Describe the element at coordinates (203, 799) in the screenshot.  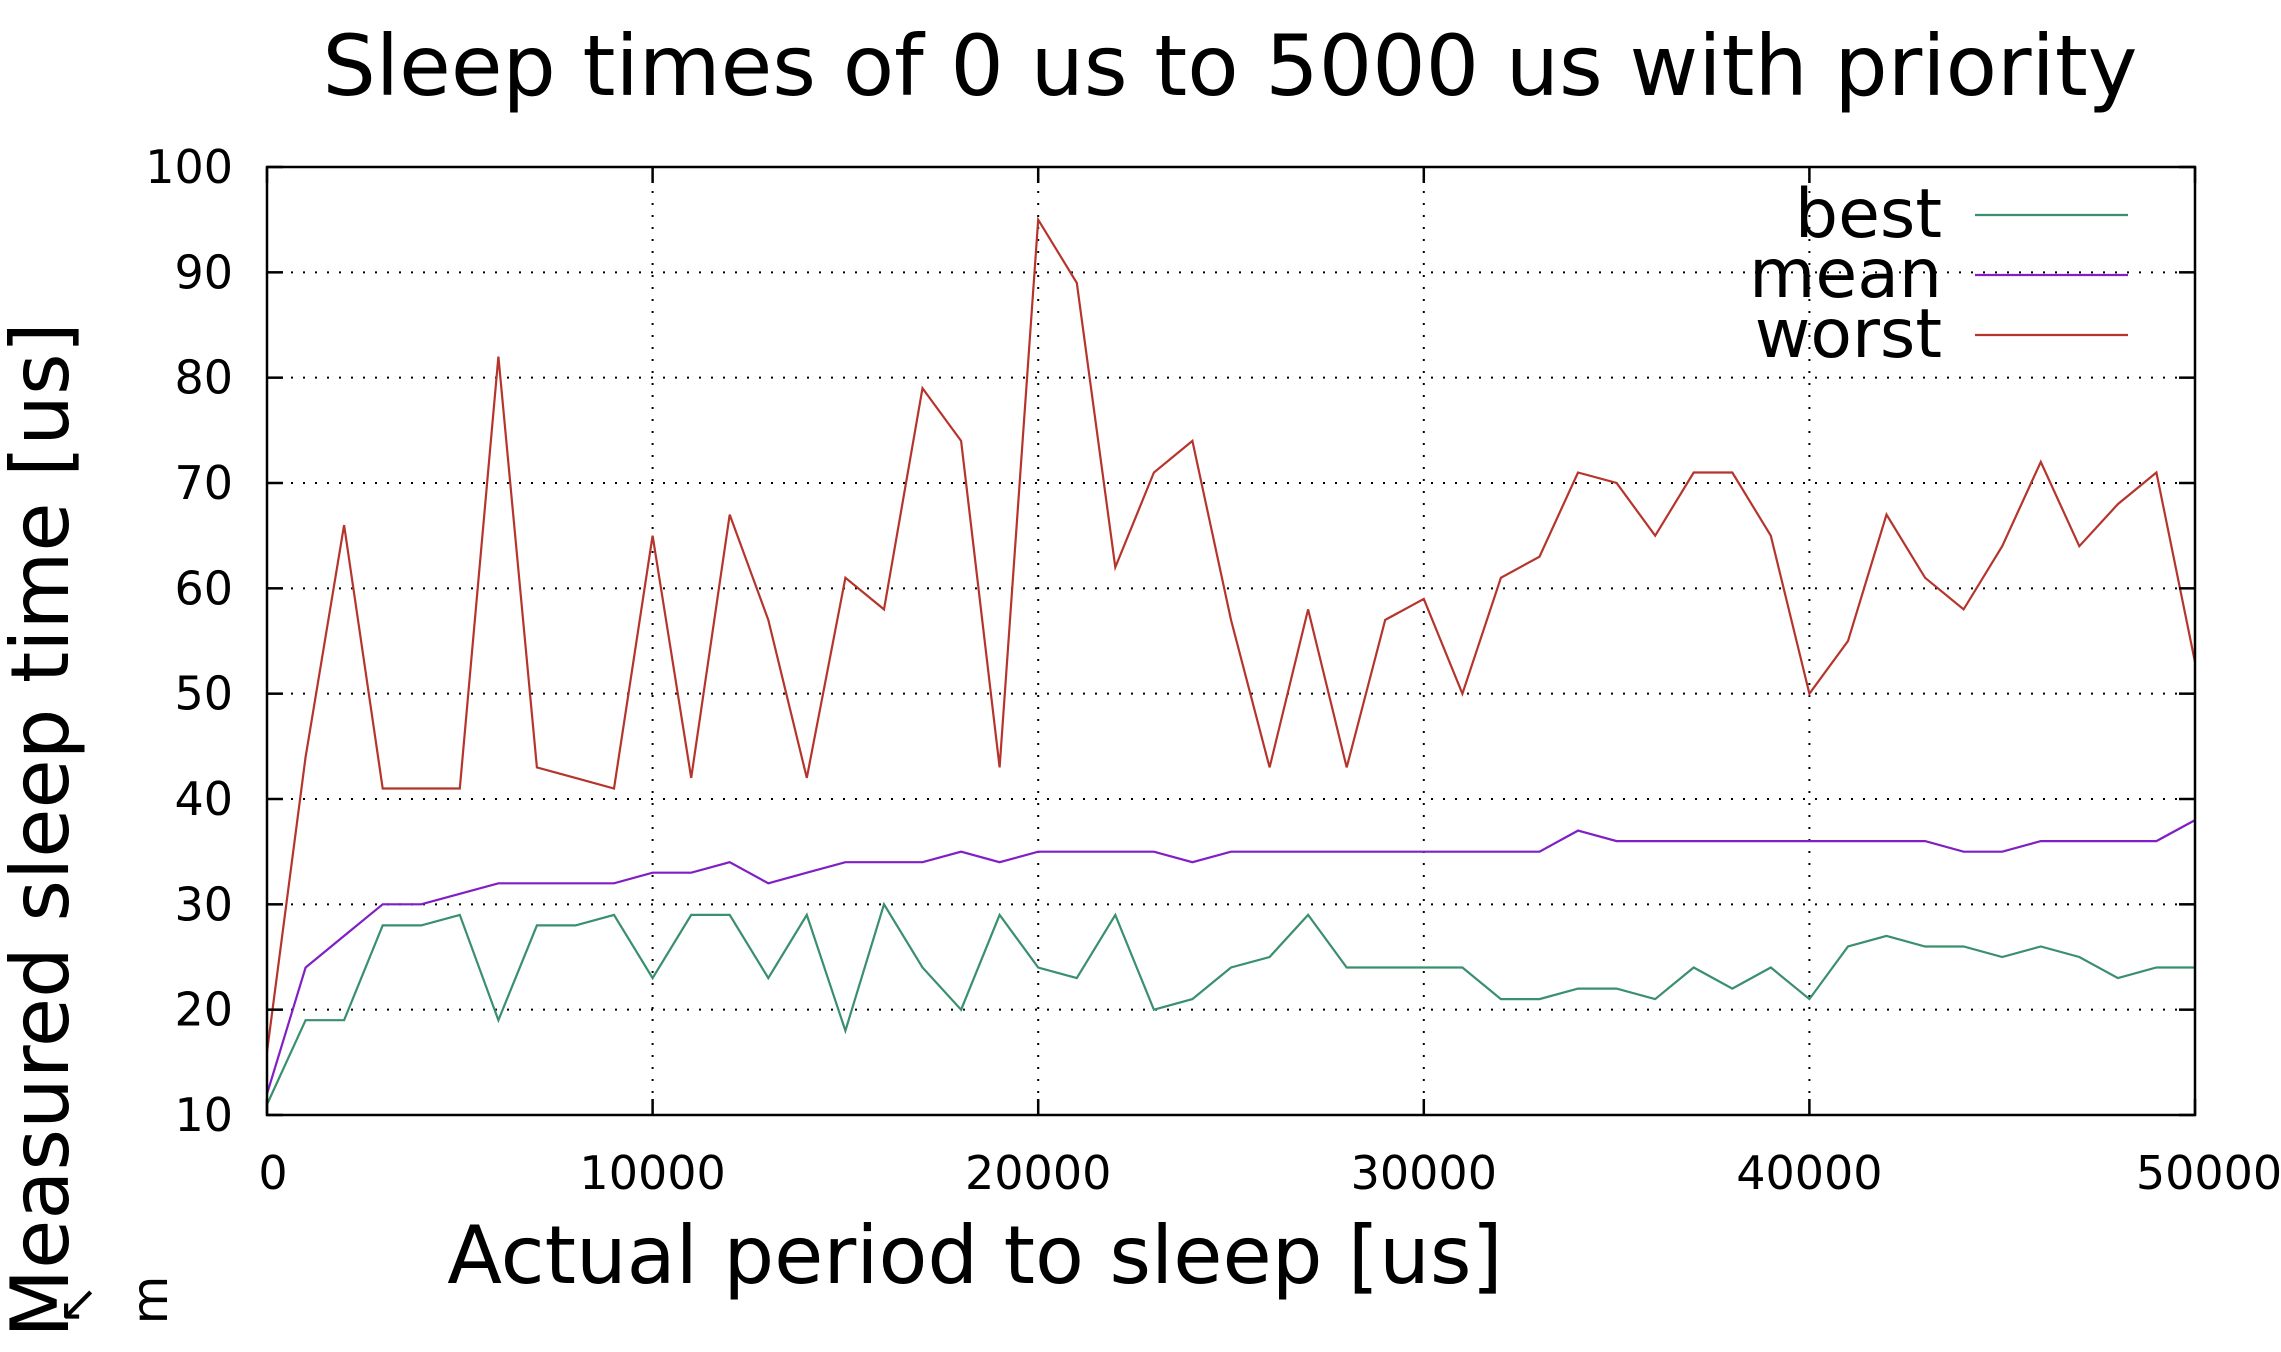
I see `y-tick-label-3: 40` at that location.